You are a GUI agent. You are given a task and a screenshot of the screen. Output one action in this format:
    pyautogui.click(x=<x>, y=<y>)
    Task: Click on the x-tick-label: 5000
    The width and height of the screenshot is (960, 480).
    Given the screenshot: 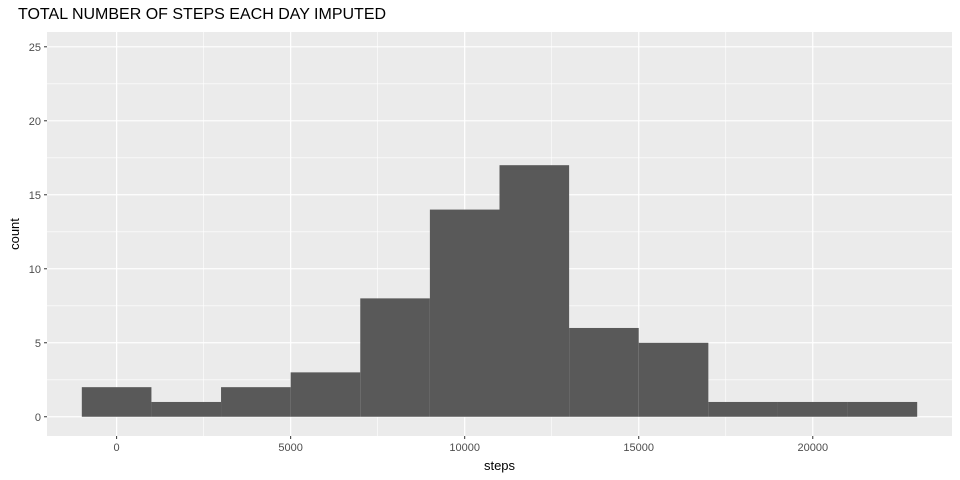 What is the action you would take?
    pyautogui.click(x=290, y=448)
    